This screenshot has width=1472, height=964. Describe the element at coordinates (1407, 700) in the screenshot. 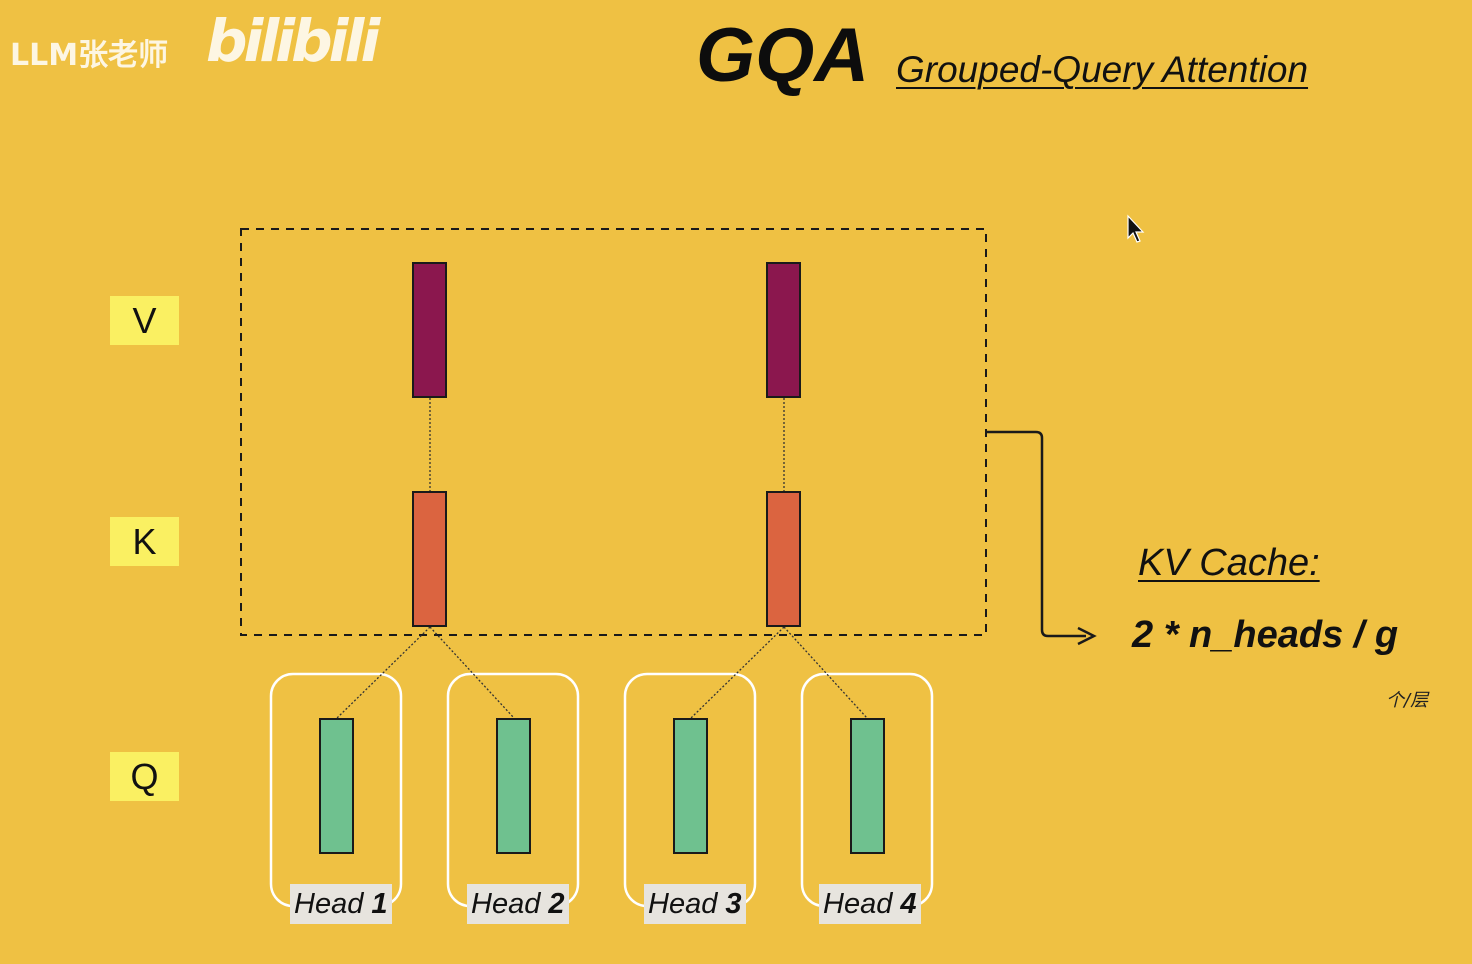

I see `kv-cache-unit: 个/层` at that location.